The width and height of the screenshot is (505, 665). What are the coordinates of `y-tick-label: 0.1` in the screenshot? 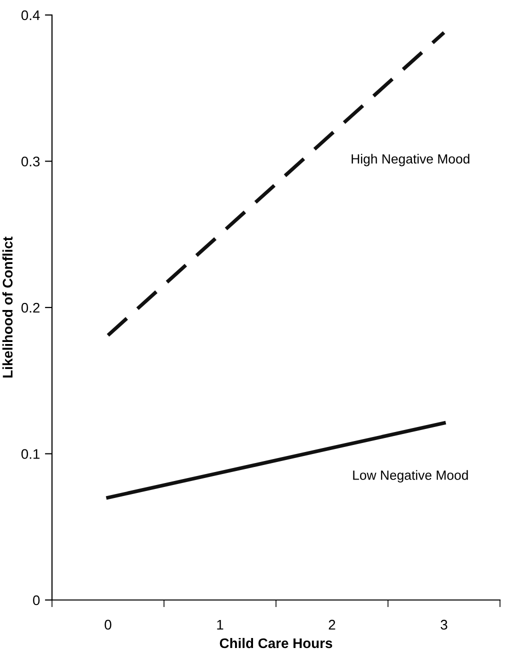 It's located at (30, 454).